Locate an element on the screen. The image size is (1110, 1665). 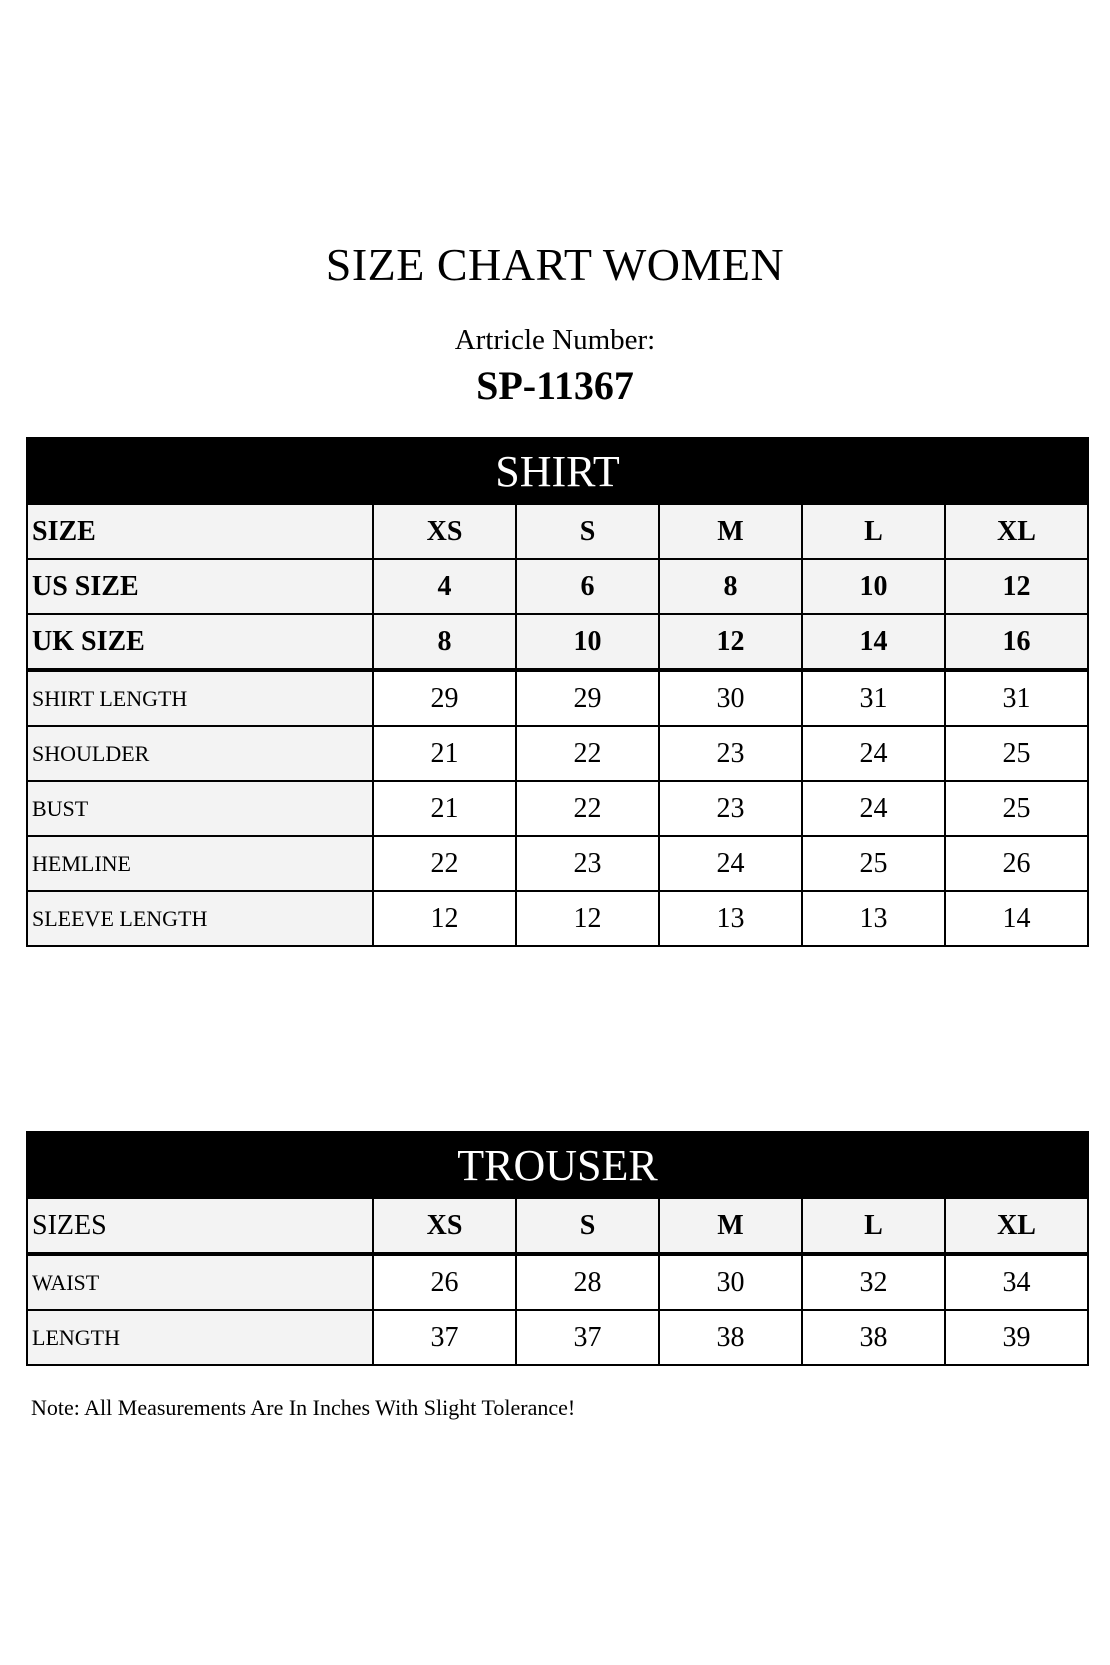
table-row: UK SIZE 8 10 12 14 16 is located at coordinates (557, 642).